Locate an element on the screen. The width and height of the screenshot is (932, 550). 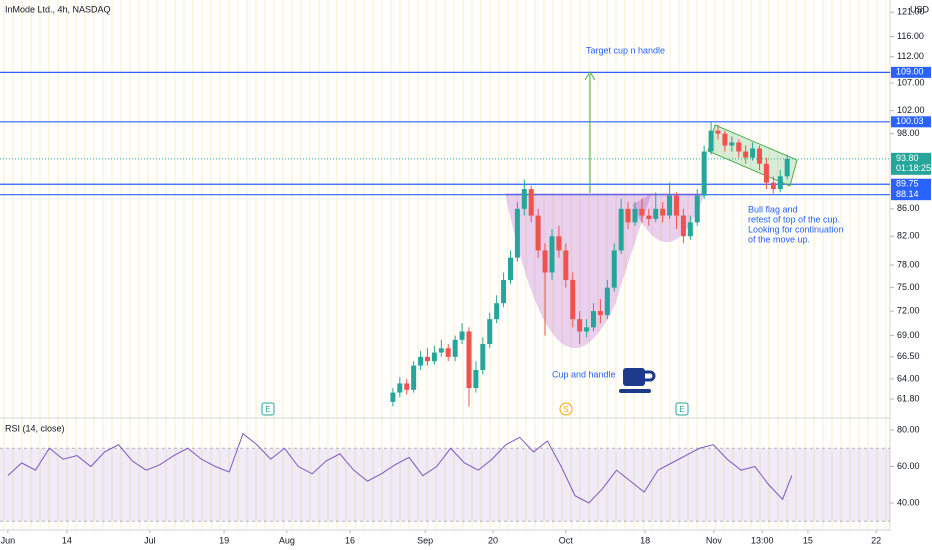
y-tick-label: 69.00 is located at coordinates (908, 335).